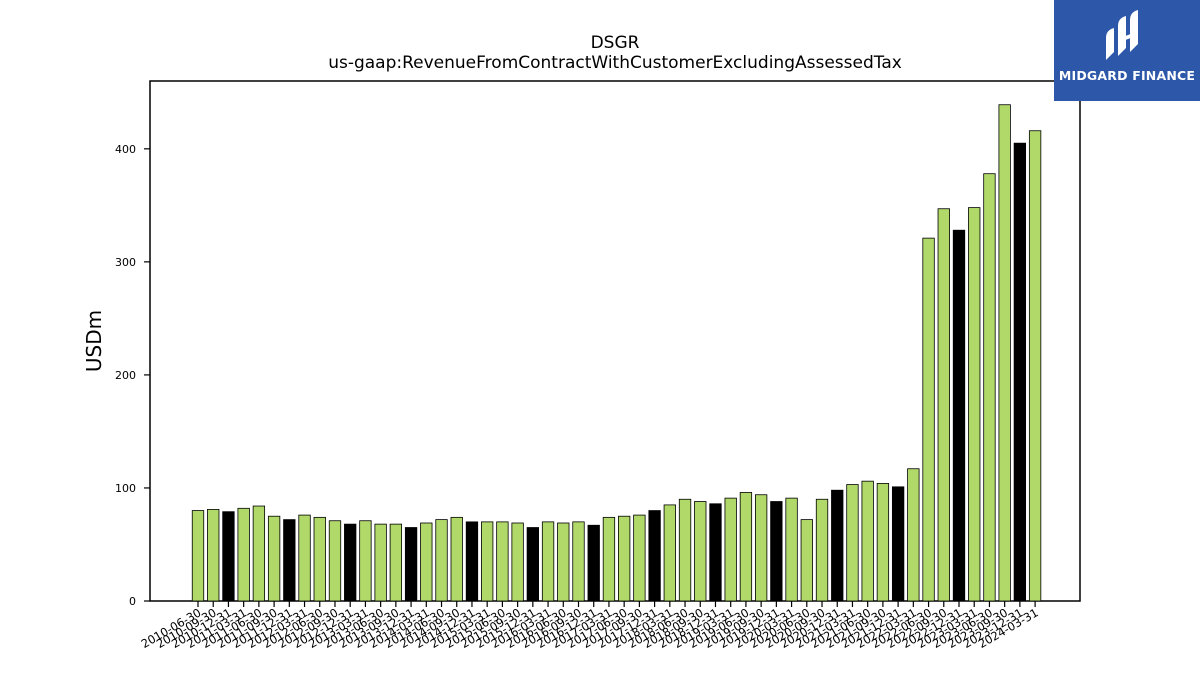 This screenshot has width=1200, height=675. I want to click on y-tick-label: 400, so click(125, 149).